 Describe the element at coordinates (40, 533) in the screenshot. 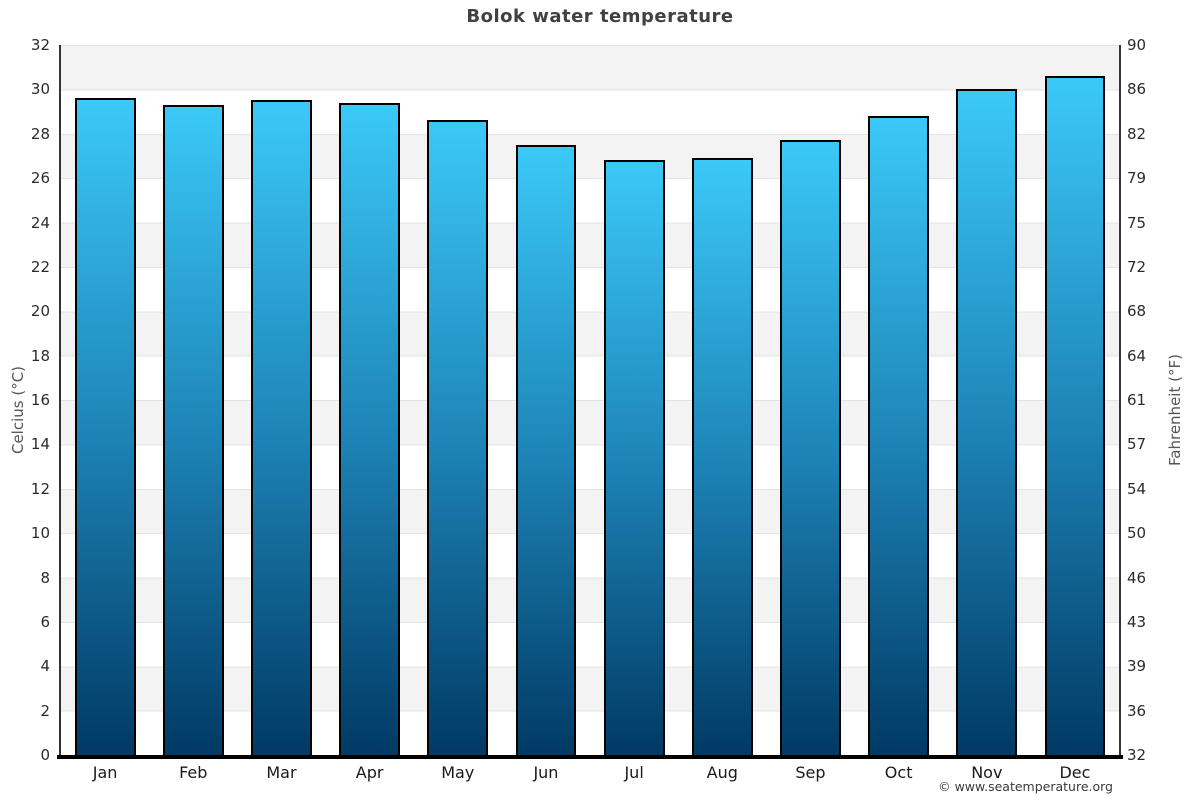

I see `y-tick-celsius: 10` at that location.